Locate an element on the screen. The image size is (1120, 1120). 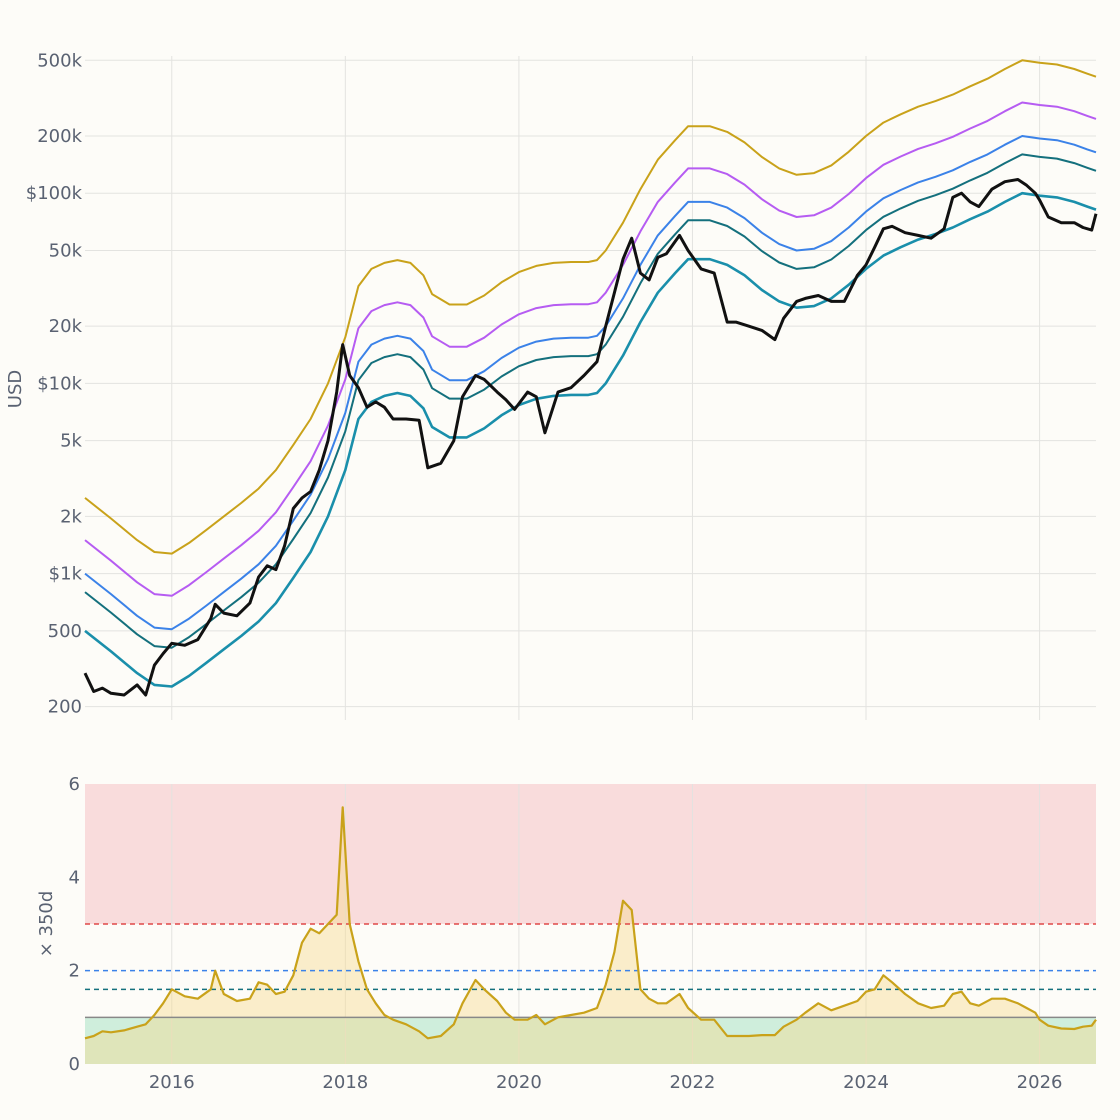
ratio-y-axis-title: × 350d is located at coordinates (46, 924).